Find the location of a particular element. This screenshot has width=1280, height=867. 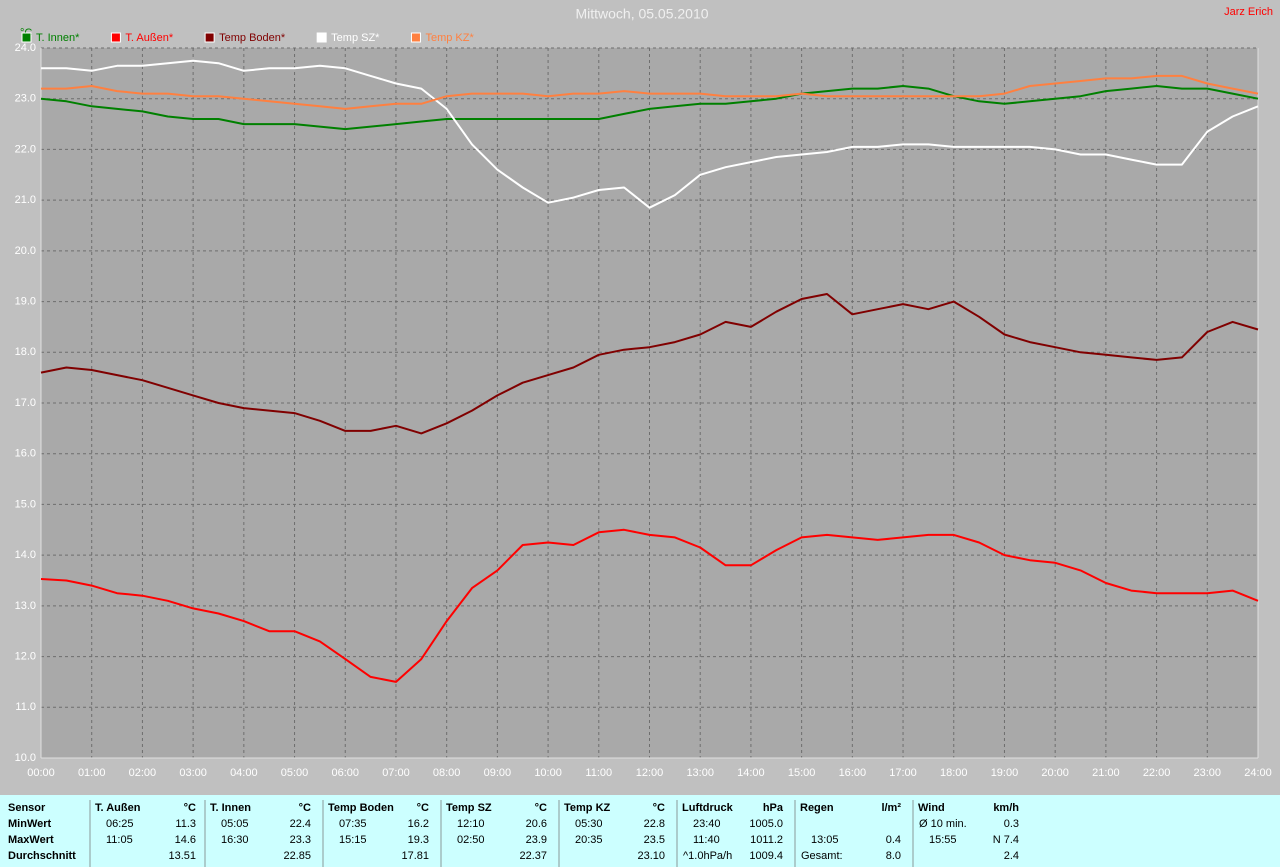

cell-value: 1011.2 is located at coordinates (766, 840).